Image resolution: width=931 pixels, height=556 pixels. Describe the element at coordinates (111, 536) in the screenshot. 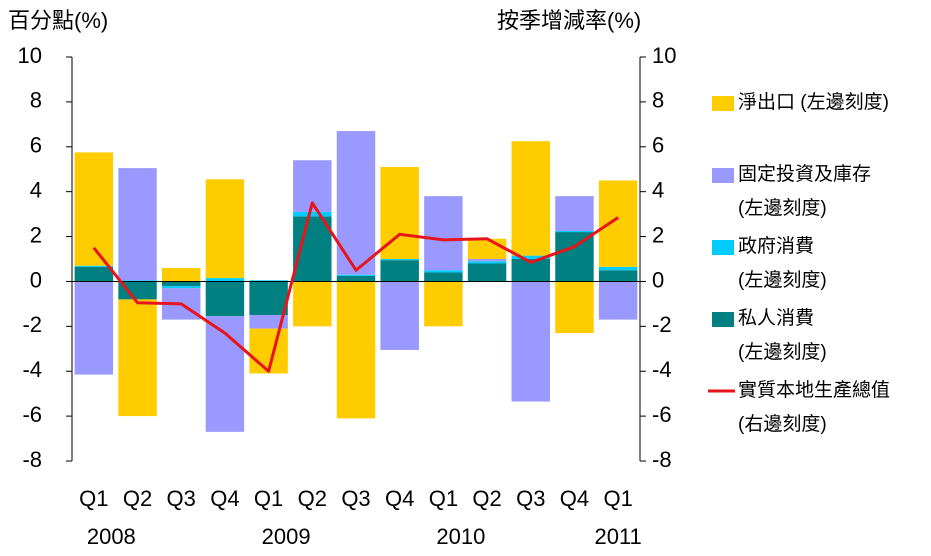

I see `year-label: 2008` at that location.